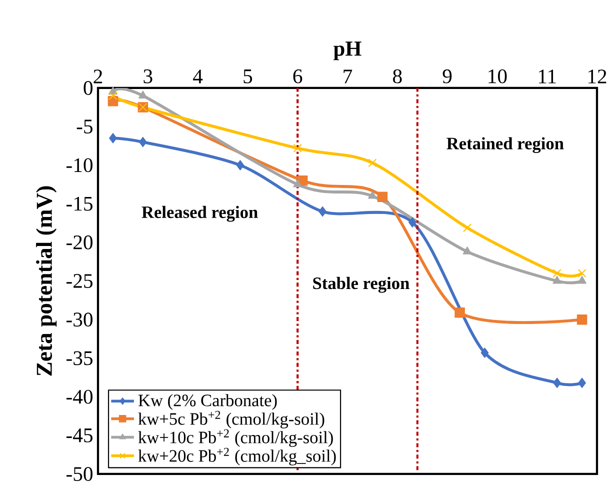 This screenshot has width=608, height=488. Describe the element at coordinates (46, 281) in the screenshot. I see `y-axis-title: Zeta potential (mV)` at that location.